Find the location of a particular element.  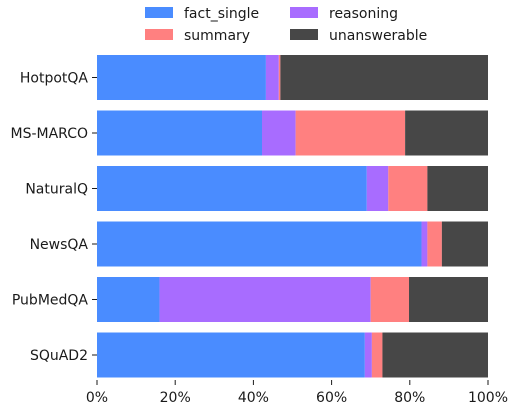

bar-naturalq-fact-single is located at coordinates (232, 188).